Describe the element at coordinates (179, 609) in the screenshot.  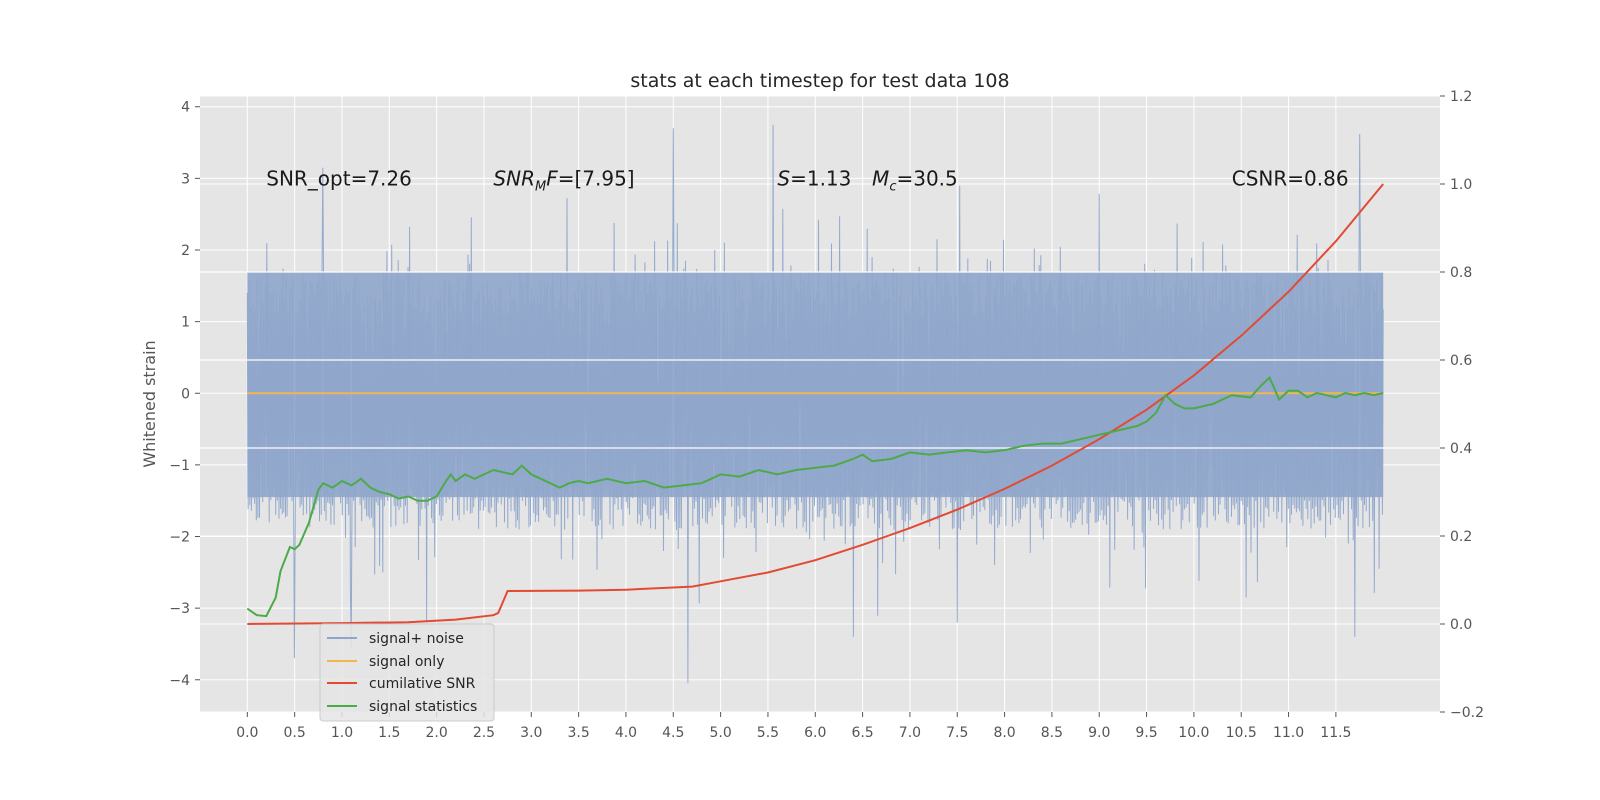
I see `y-tick-label: −3` at that location.